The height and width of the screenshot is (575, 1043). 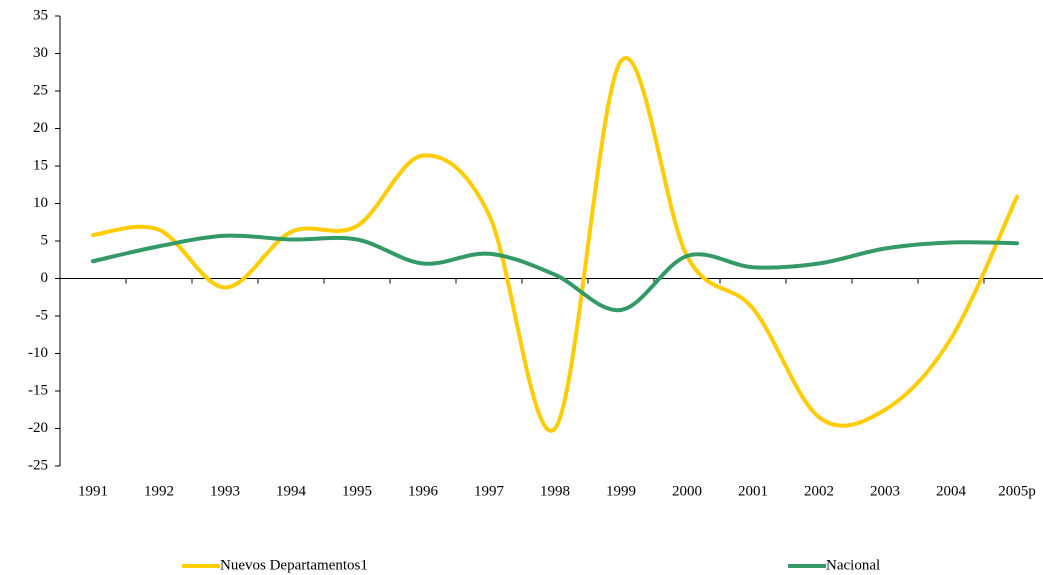 I want to click on y-tick-label: 35, so click(x=40, y=15).